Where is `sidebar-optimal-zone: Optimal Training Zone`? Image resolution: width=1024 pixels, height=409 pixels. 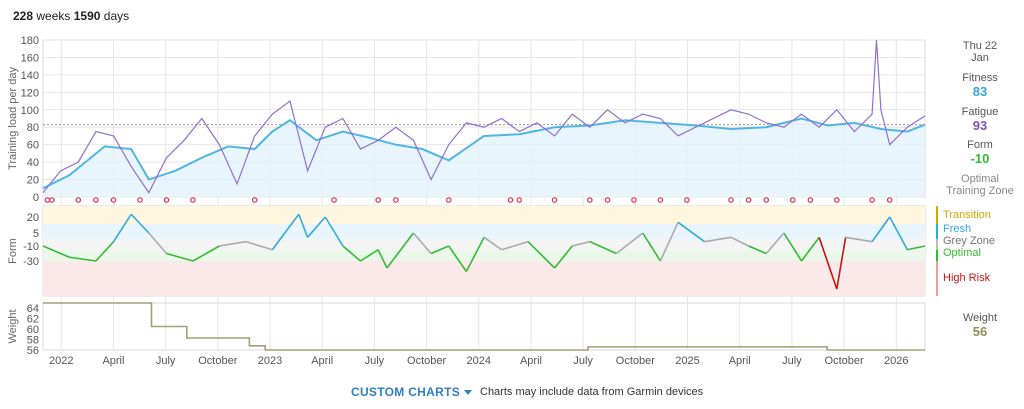 sidebar-optimal-zone: Optimal Training Zone is located at coordinates (977, 185).